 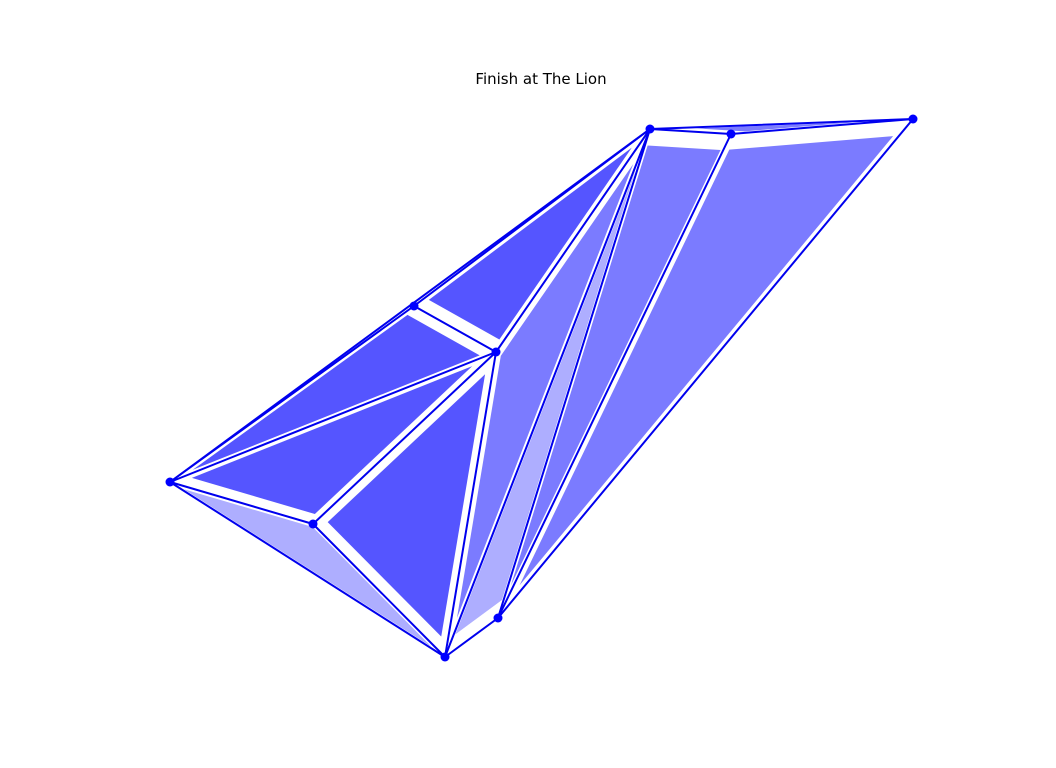 I want to click on figure-title: Finish at The Lion, so click(x=540, y=79).